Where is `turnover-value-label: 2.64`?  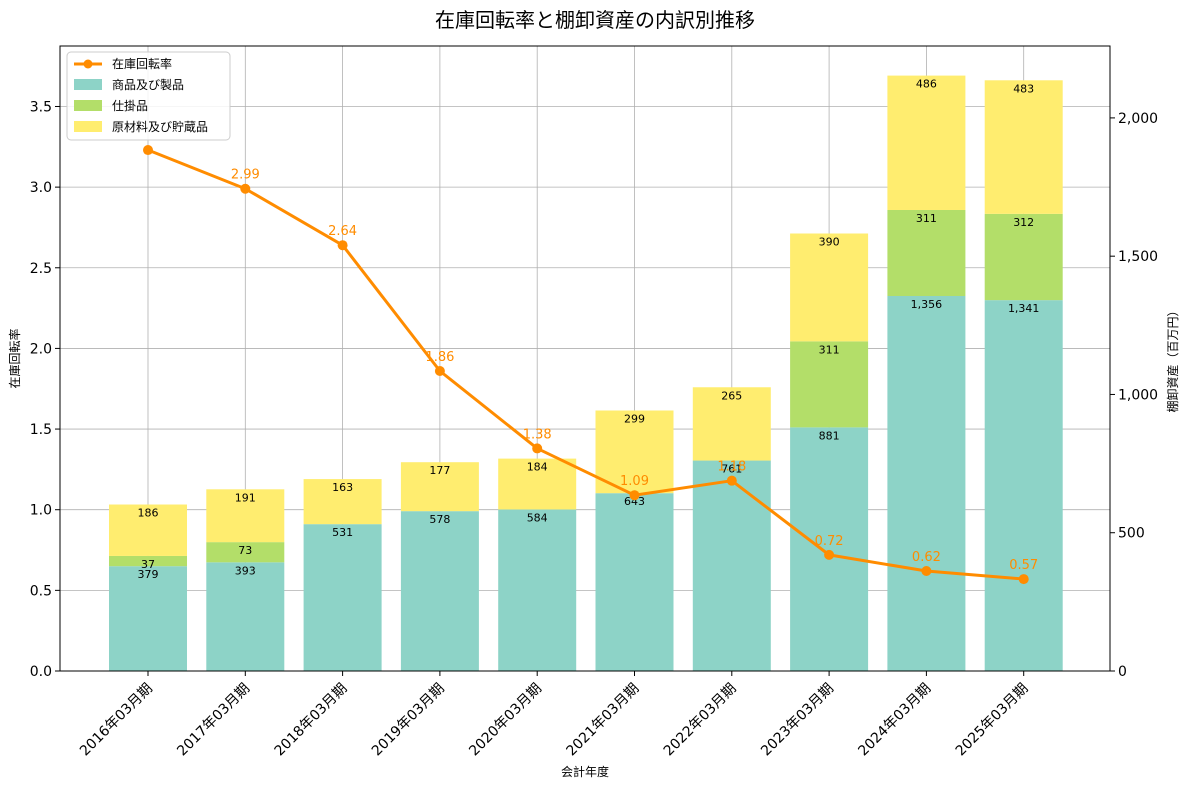
turnover-value-label: 2.64 is located at coordinates (342, 231).